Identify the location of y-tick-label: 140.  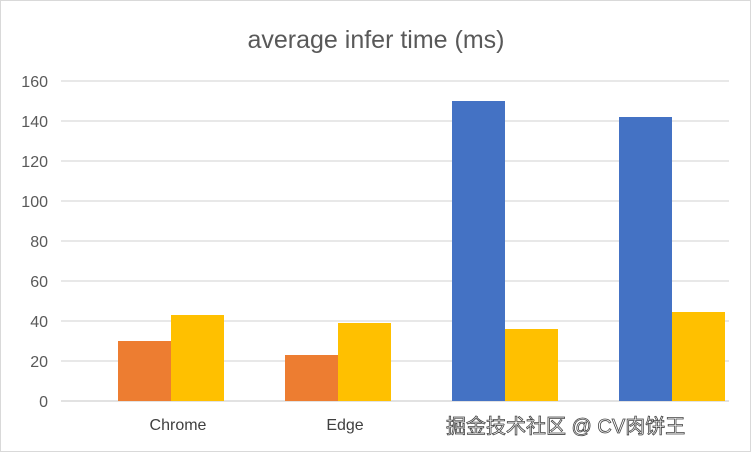
(34, 122).